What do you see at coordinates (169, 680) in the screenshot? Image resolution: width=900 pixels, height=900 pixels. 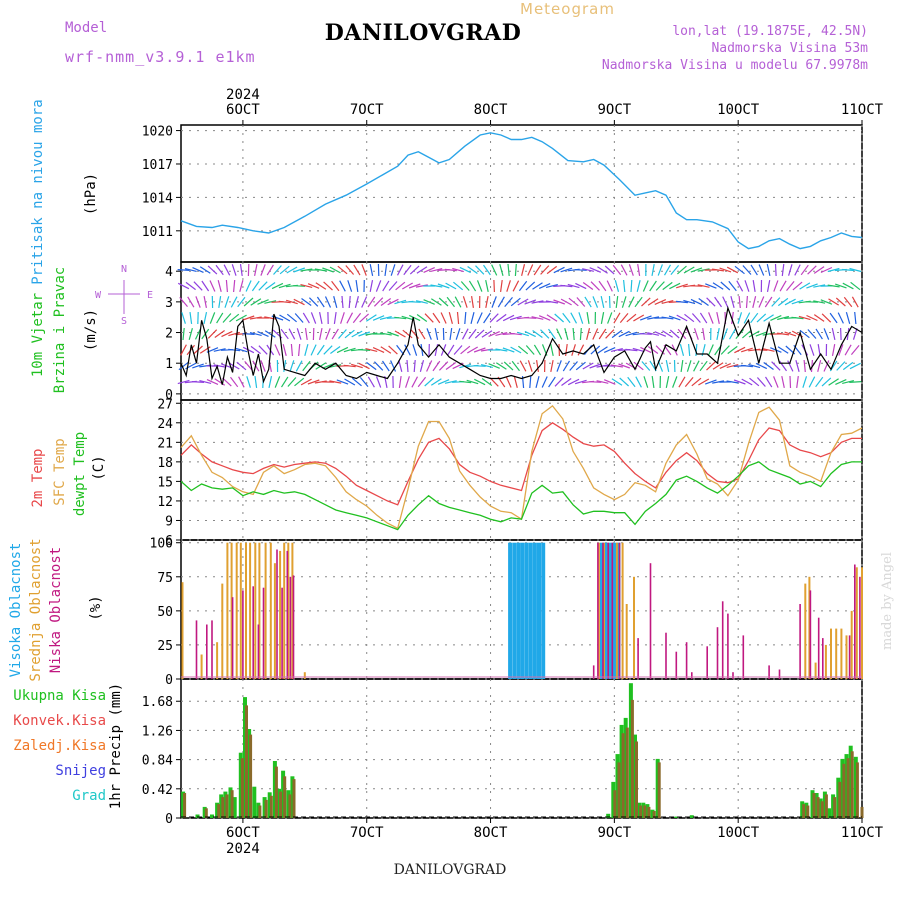 I see `y-tick-label: 0` at bounding box center [169, 680].